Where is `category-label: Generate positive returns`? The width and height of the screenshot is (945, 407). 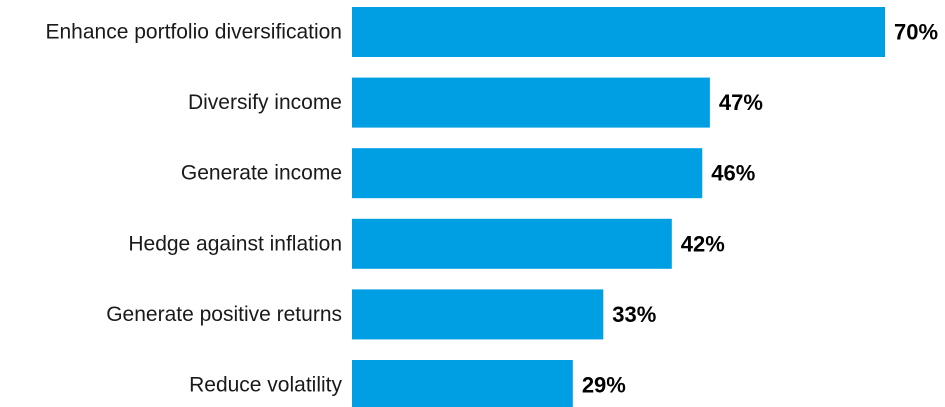 category-label: Generate positive returns is located at coordinates (224, 314).